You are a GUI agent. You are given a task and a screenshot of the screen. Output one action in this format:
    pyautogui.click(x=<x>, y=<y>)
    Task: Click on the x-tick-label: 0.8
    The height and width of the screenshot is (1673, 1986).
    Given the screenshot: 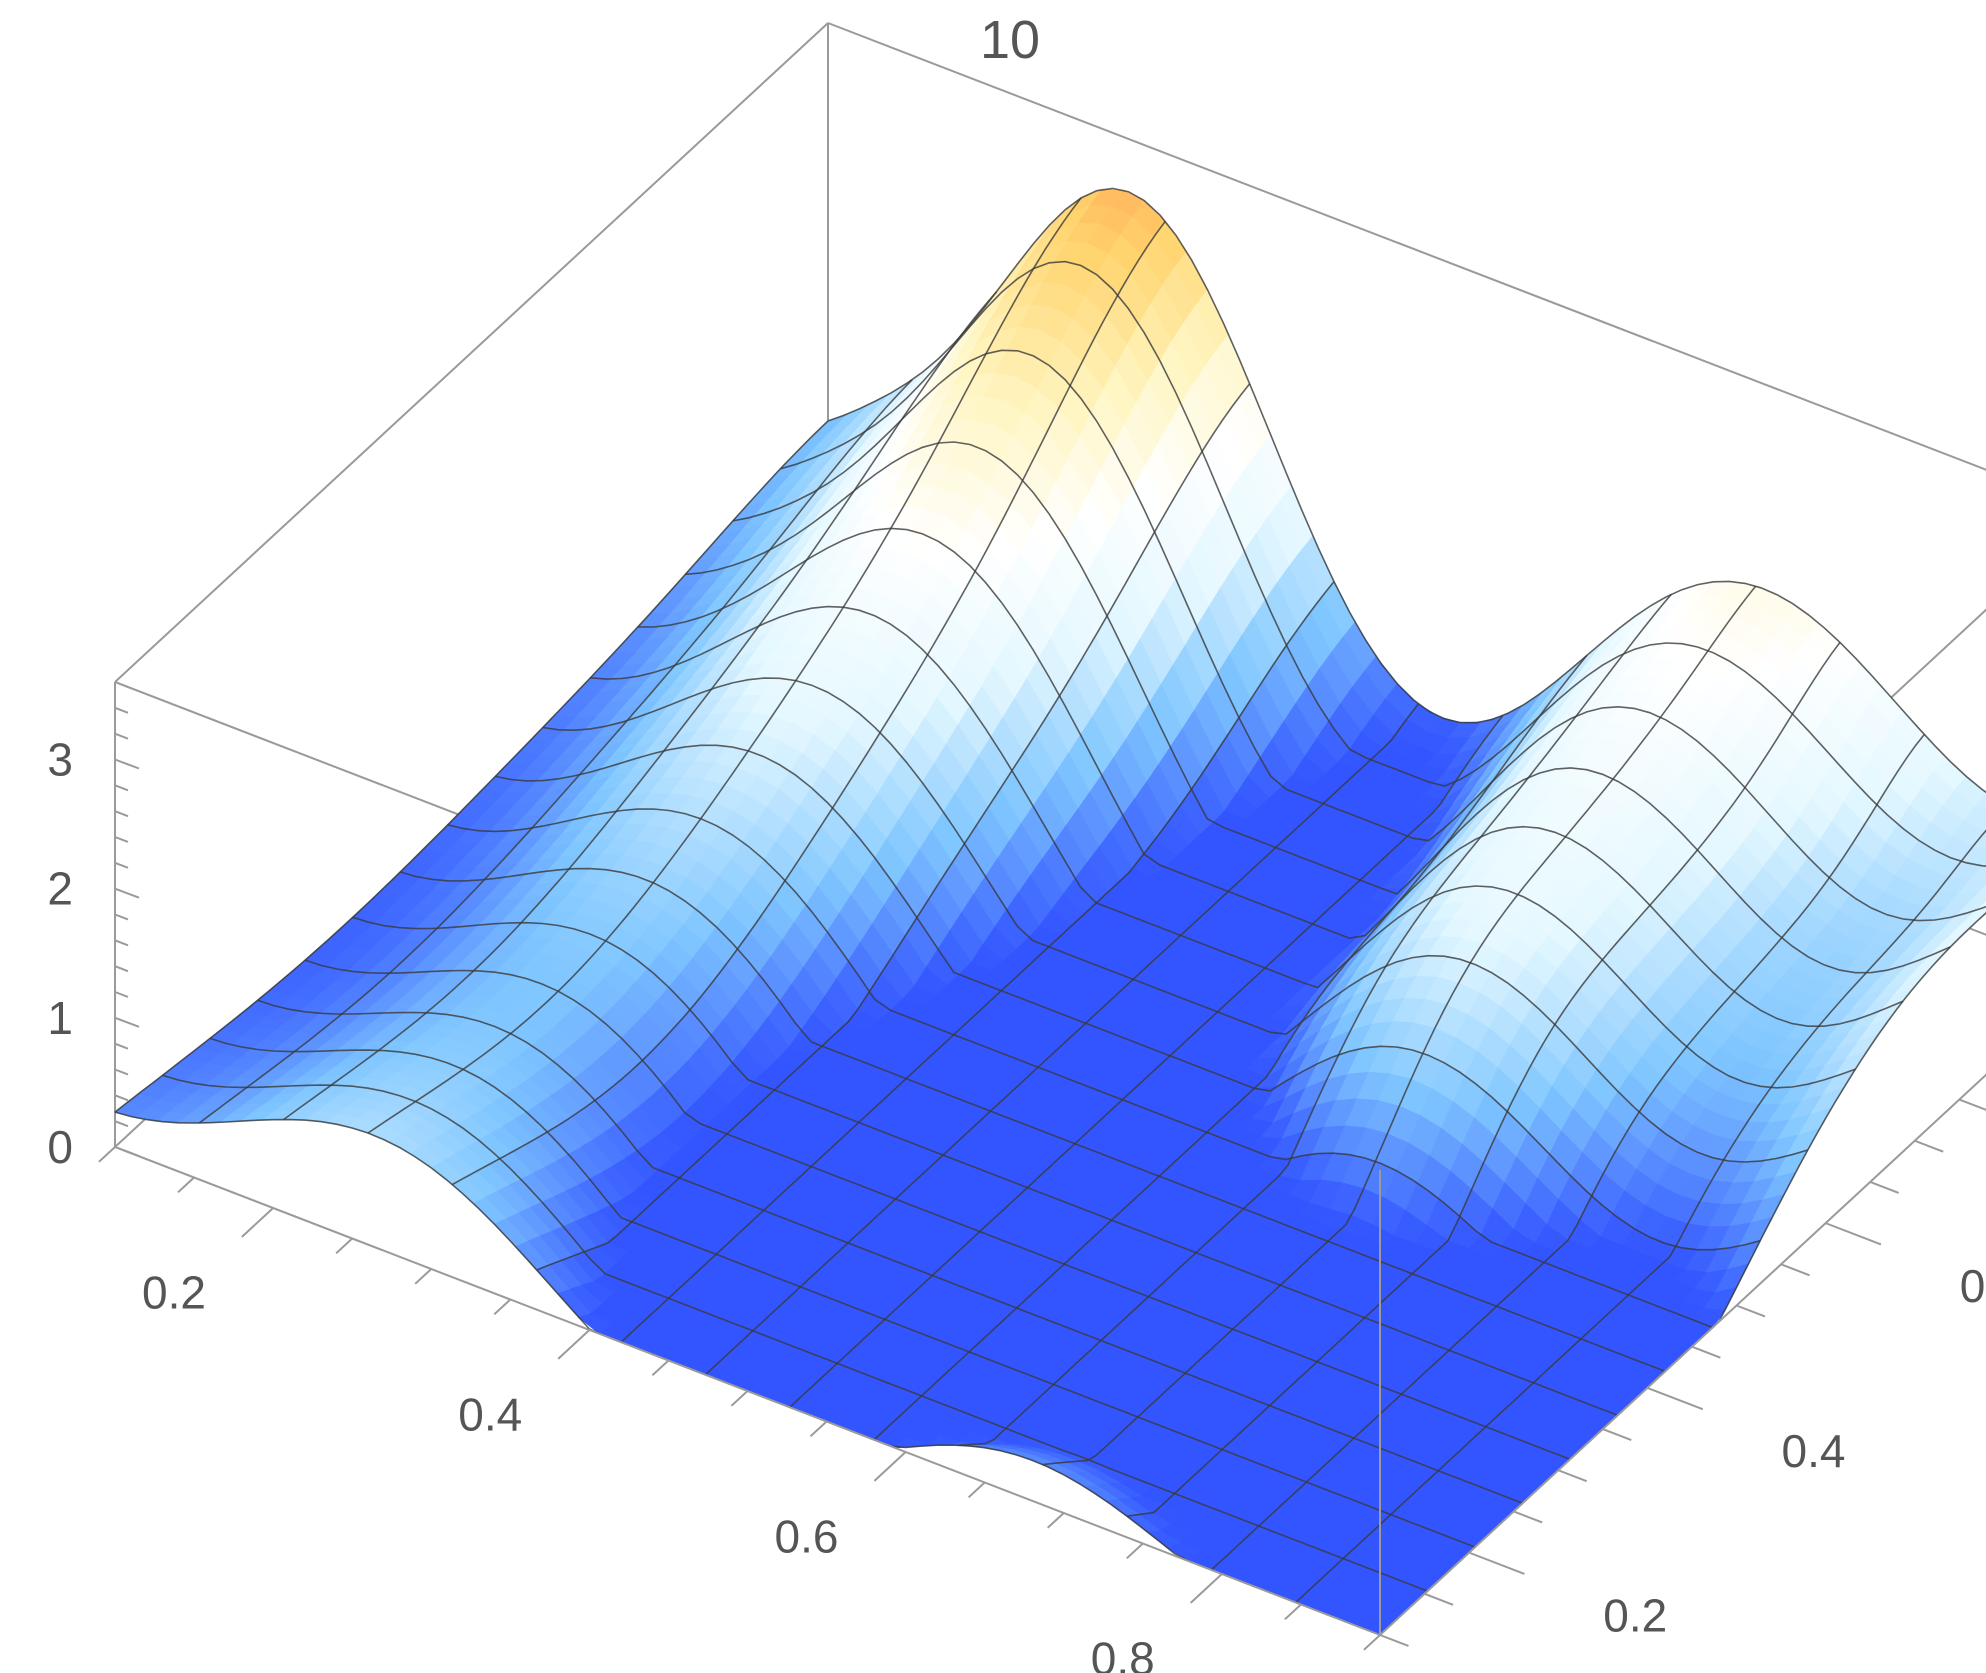 What is the action you would take?
    pyautogui.click(x=1123, y=1652)
    